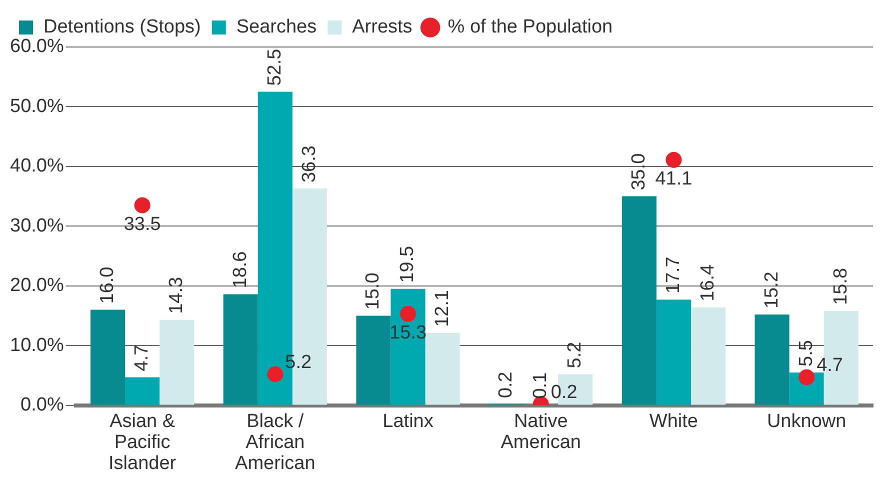 This screenshot has width=891, height=488. Describe the element at coordinates (309, 164) in the screenshot. I see `data-label: 36.3` at that location.